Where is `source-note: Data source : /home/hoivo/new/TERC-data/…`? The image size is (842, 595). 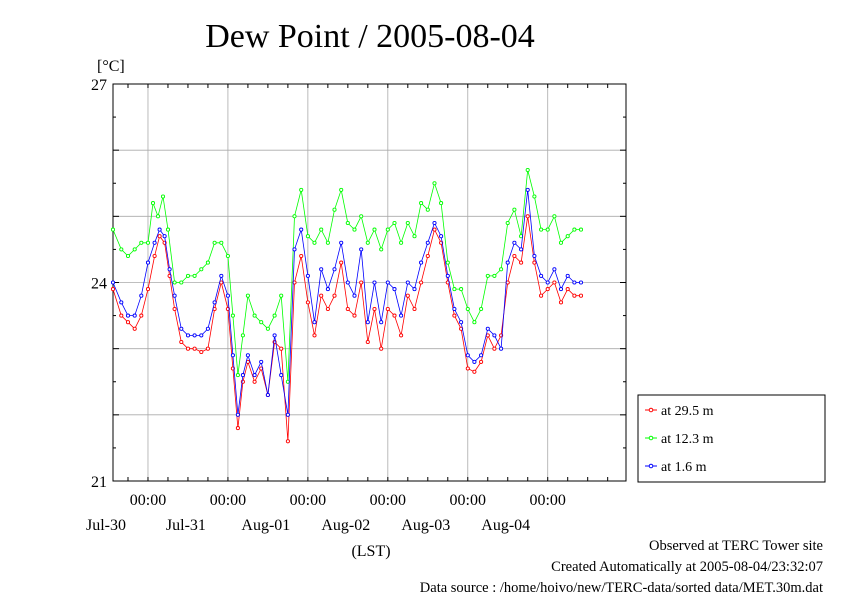
source-note: Data source : /home/hoivo/new/TERC-data/… is located at coordinates (621, 587).